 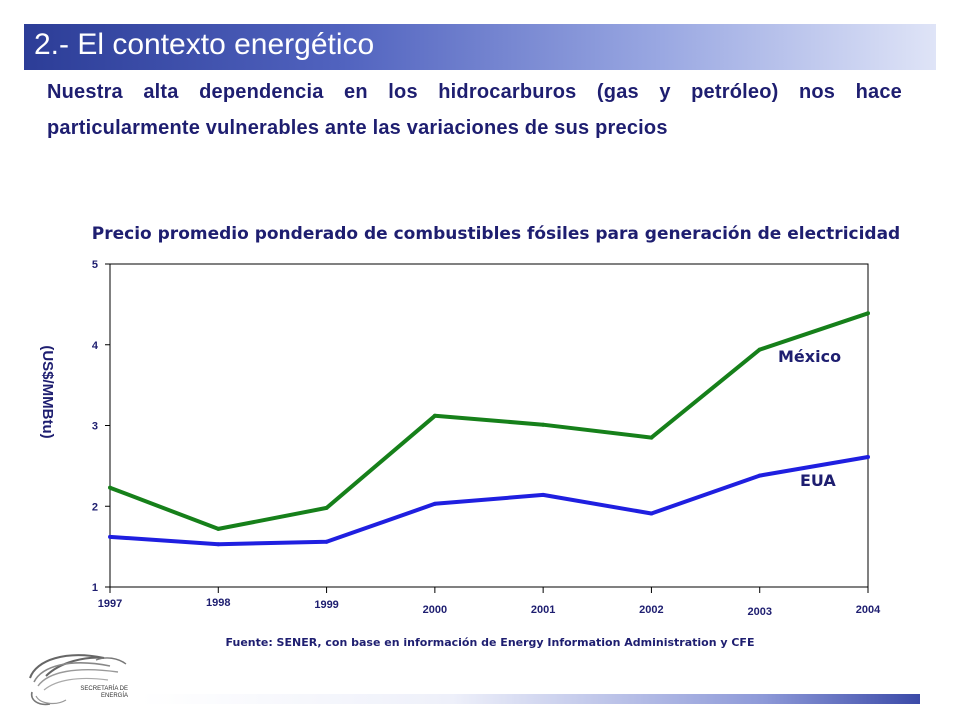 What do you see at coordinates (104, 689) in the screenshot?
I see `logo-line-1: SECRETARÍA DE` at bounding box center [104, 689].